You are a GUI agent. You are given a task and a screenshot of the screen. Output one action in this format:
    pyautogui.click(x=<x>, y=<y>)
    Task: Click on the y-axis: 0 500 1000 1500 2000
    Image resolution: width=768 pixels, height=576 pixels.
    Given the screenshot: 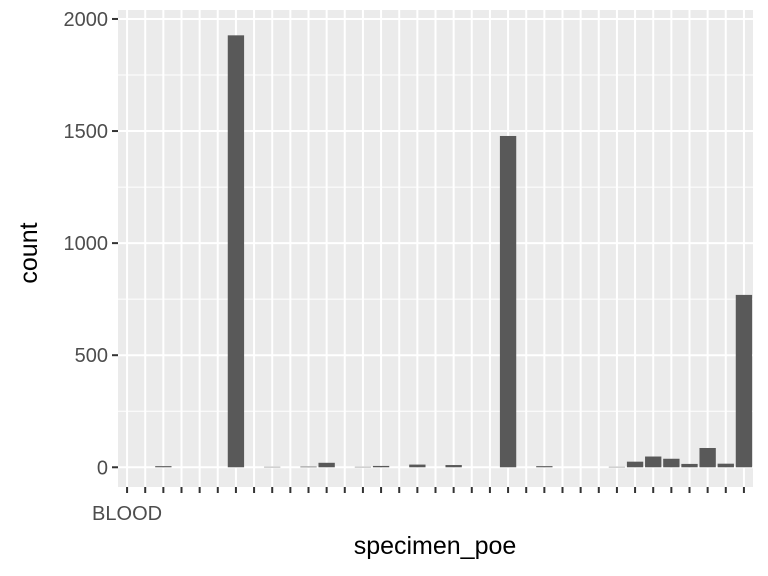 What is the action you would take?
    pyautogui.click(x=91, y=244)
    